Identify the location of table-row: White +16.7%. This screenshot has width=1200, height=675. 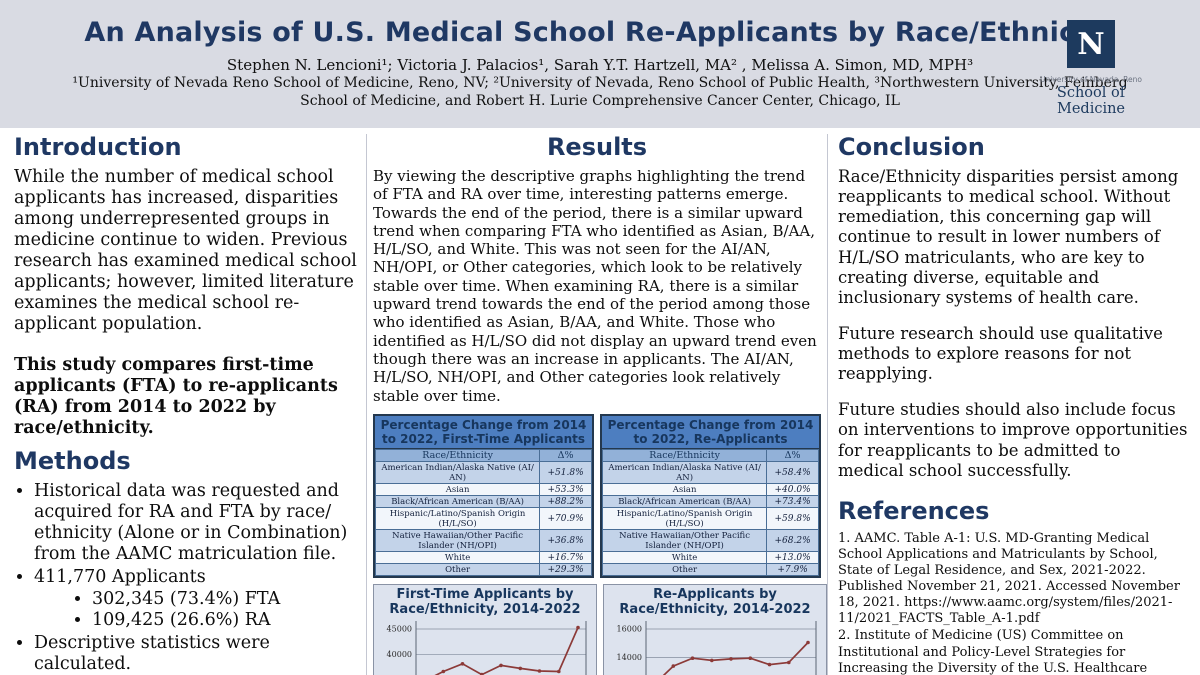
(483, 558).